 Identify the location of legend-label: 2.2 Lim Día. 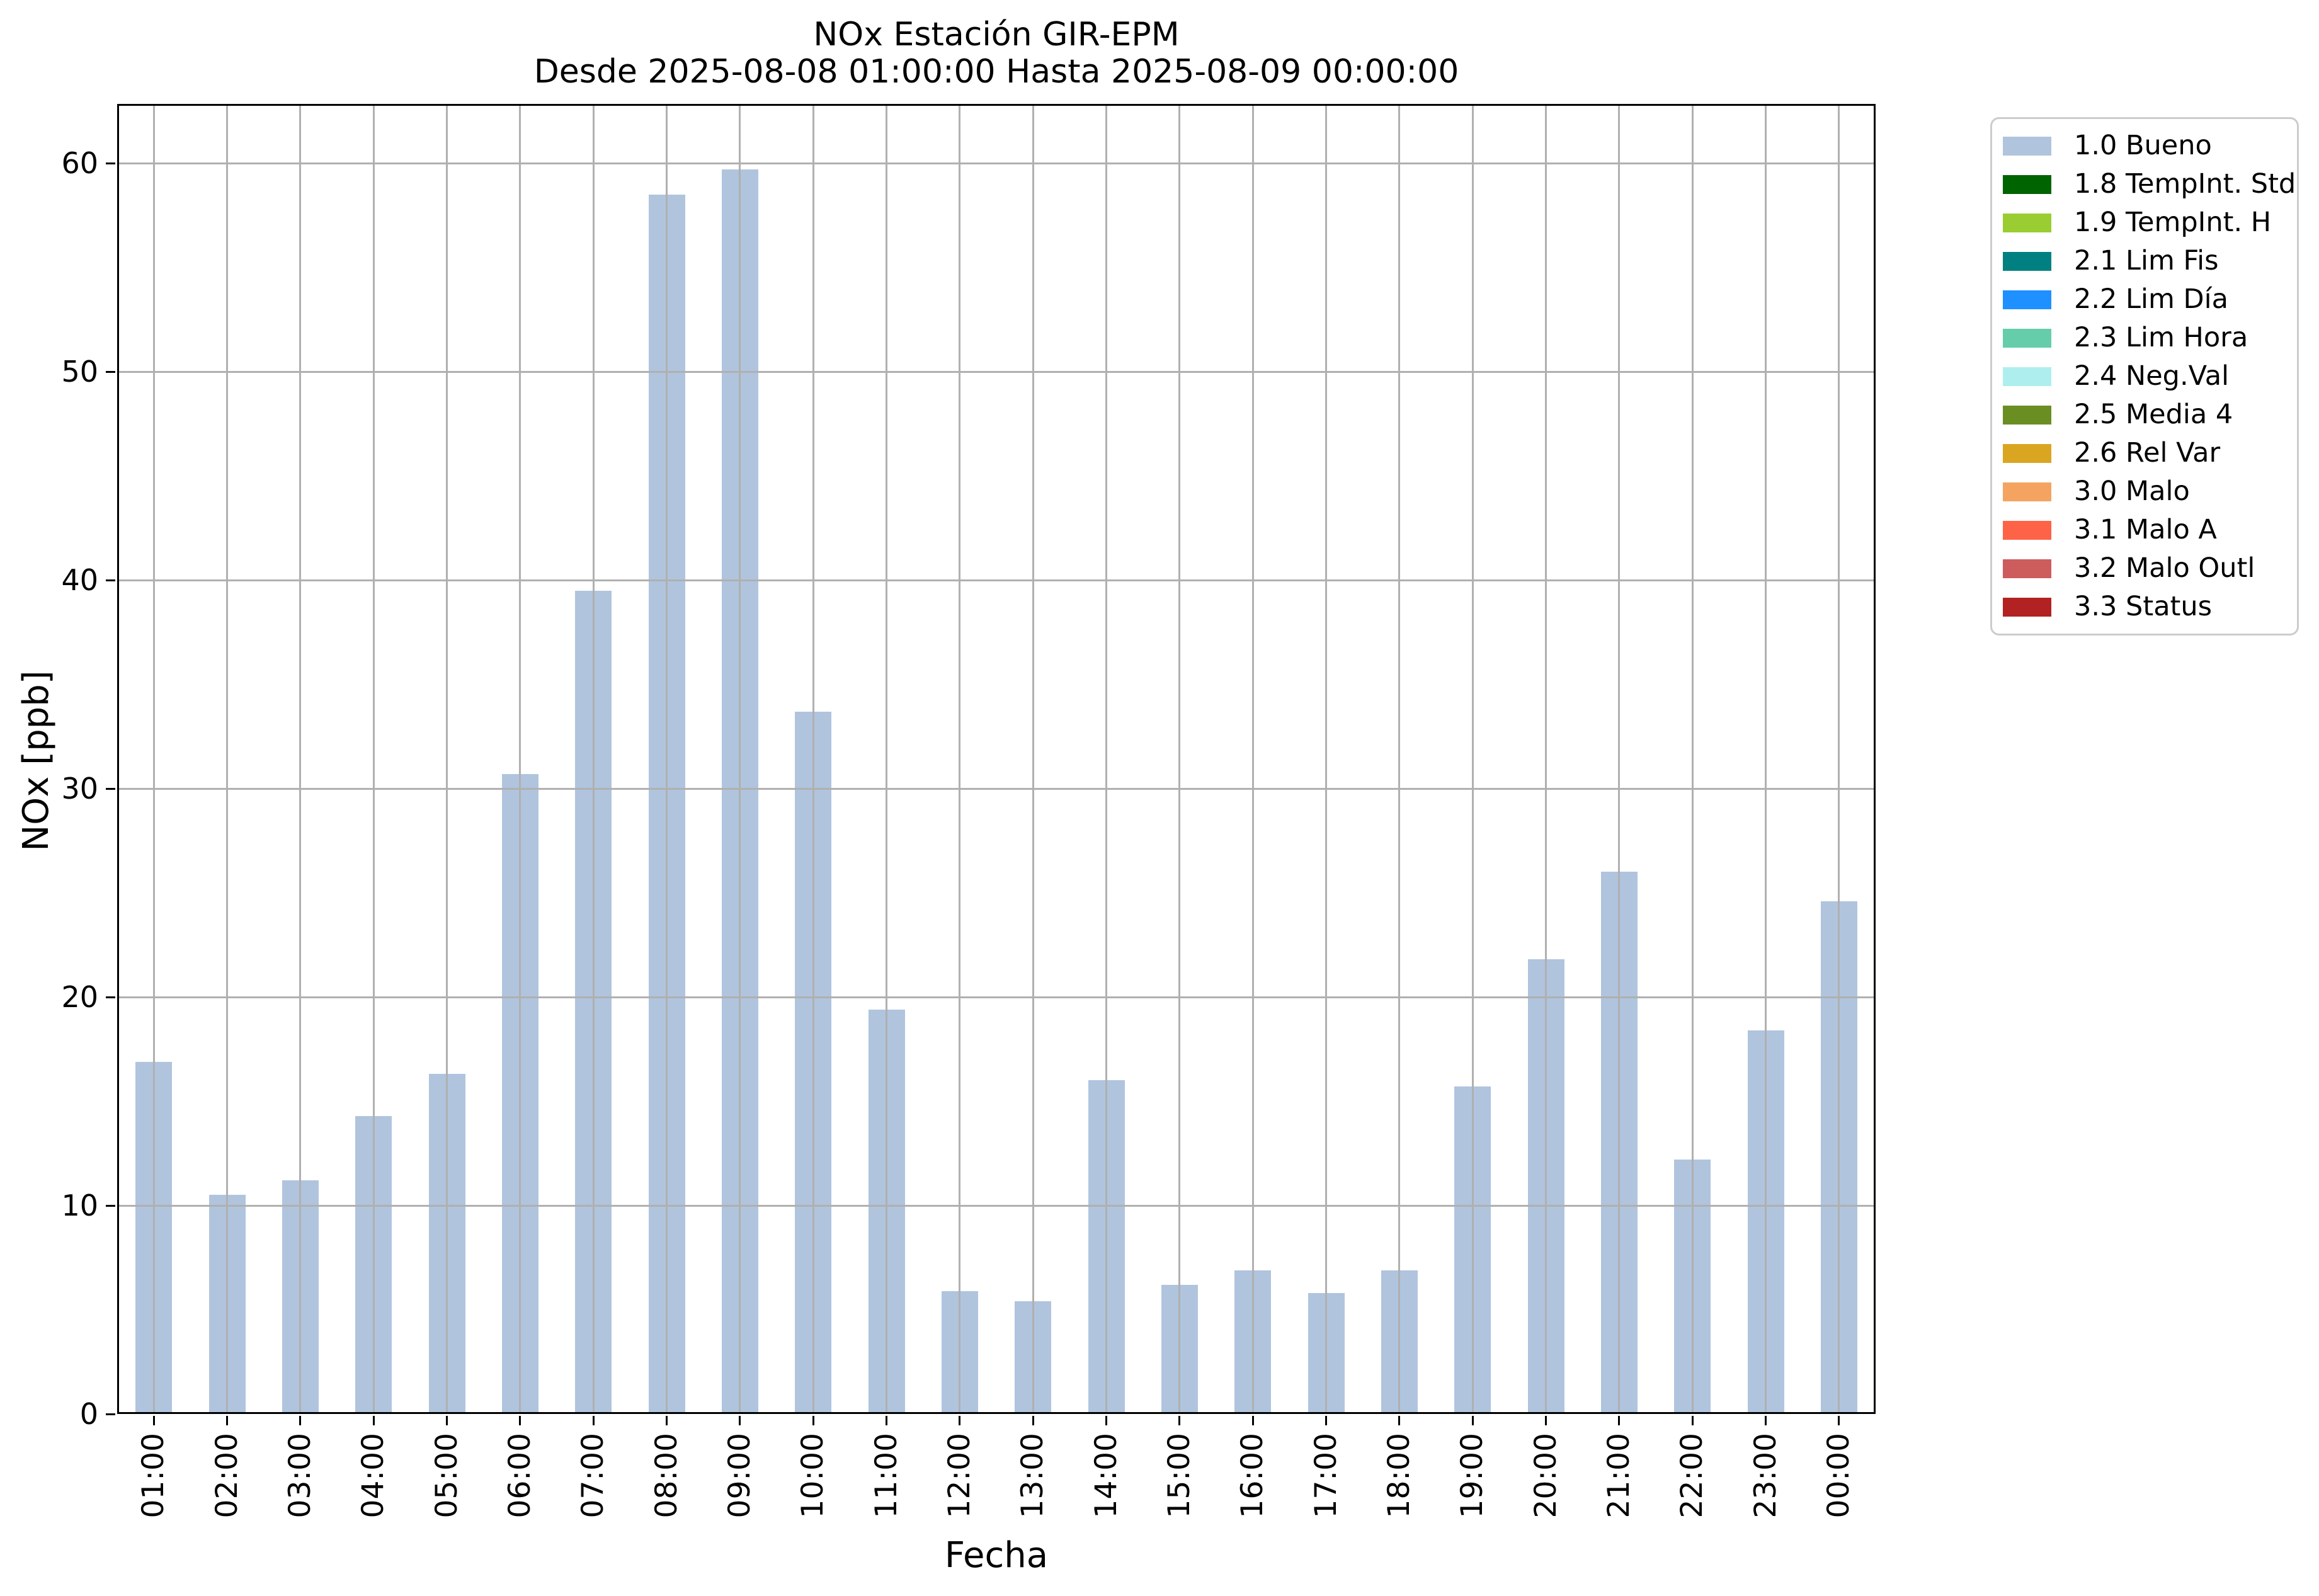
(2151, 299).